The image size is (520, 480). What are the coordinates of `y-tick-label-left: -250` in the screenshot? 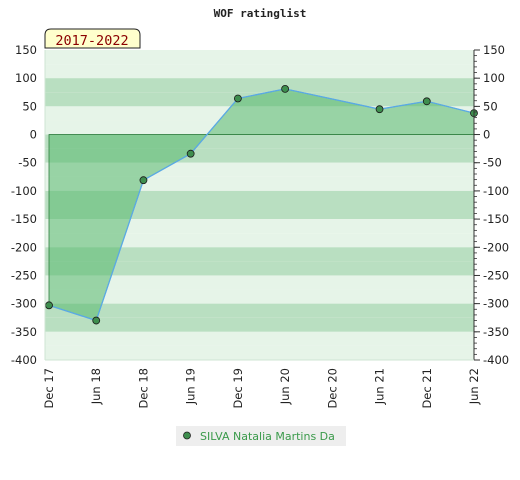 It's located at (24, 275).